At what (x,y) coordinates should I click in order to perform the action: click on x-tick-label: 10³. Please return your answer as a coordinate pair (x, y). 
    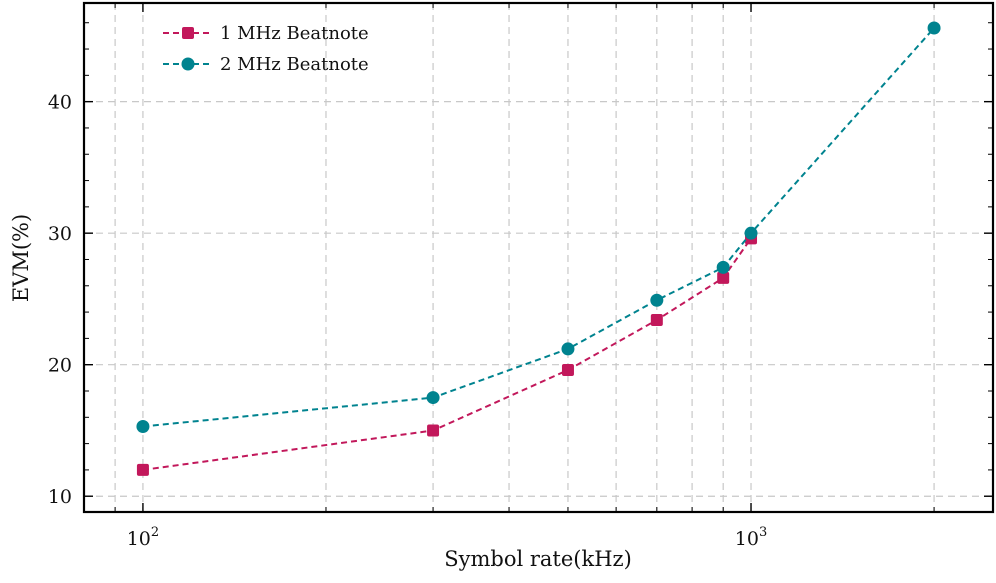
    Looking at the image, I should click on (751, 537).